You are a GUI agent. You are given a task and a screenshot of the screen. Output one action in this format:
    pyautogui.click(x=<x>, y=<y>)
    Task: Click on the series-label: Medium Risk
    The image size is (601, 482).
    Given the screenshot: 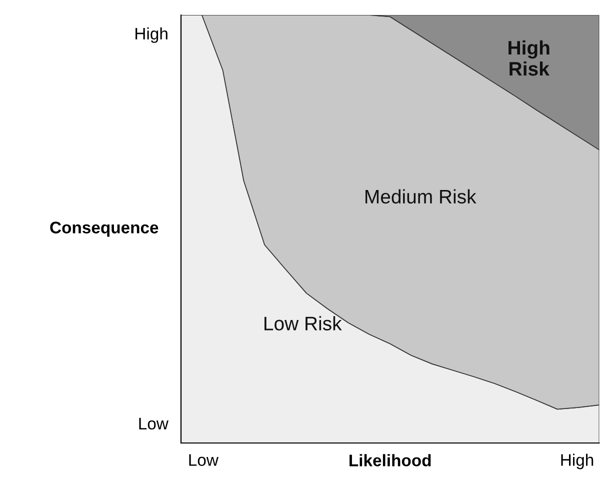 What is the action you would take?
    pyautogui.click(x=421, y=196)
    